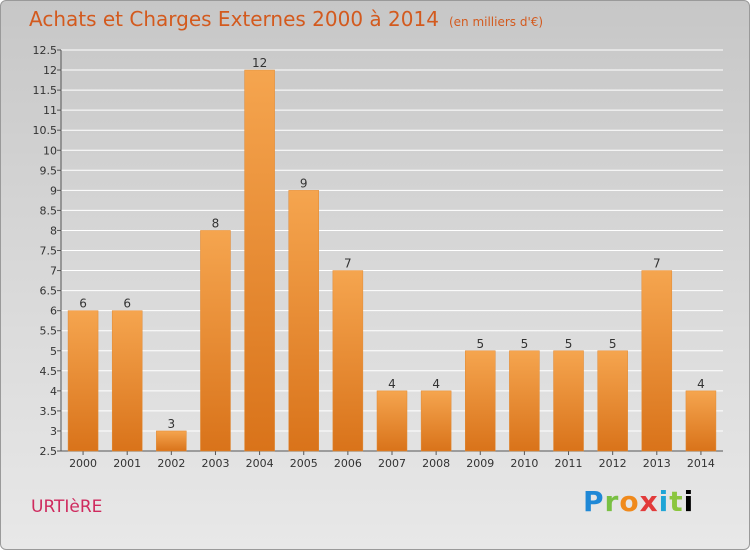 This screenshot has width=750, height=550. Describe the element at coordinates (49, 411) in the screenshot. I see `y-tick-label: 3.5` at that location.